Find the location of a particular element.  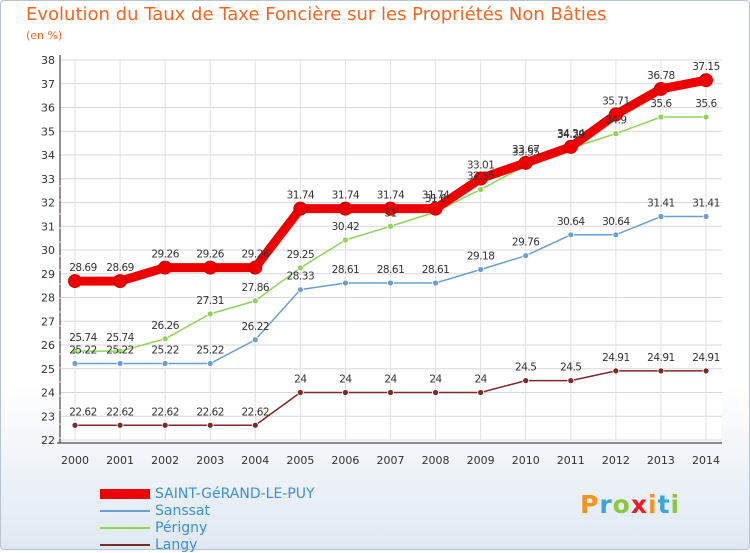

chart-legend: SAINT-GéRAND-LE-PUY Sanssat Périgny Langy is located at coordinates (207, 519).